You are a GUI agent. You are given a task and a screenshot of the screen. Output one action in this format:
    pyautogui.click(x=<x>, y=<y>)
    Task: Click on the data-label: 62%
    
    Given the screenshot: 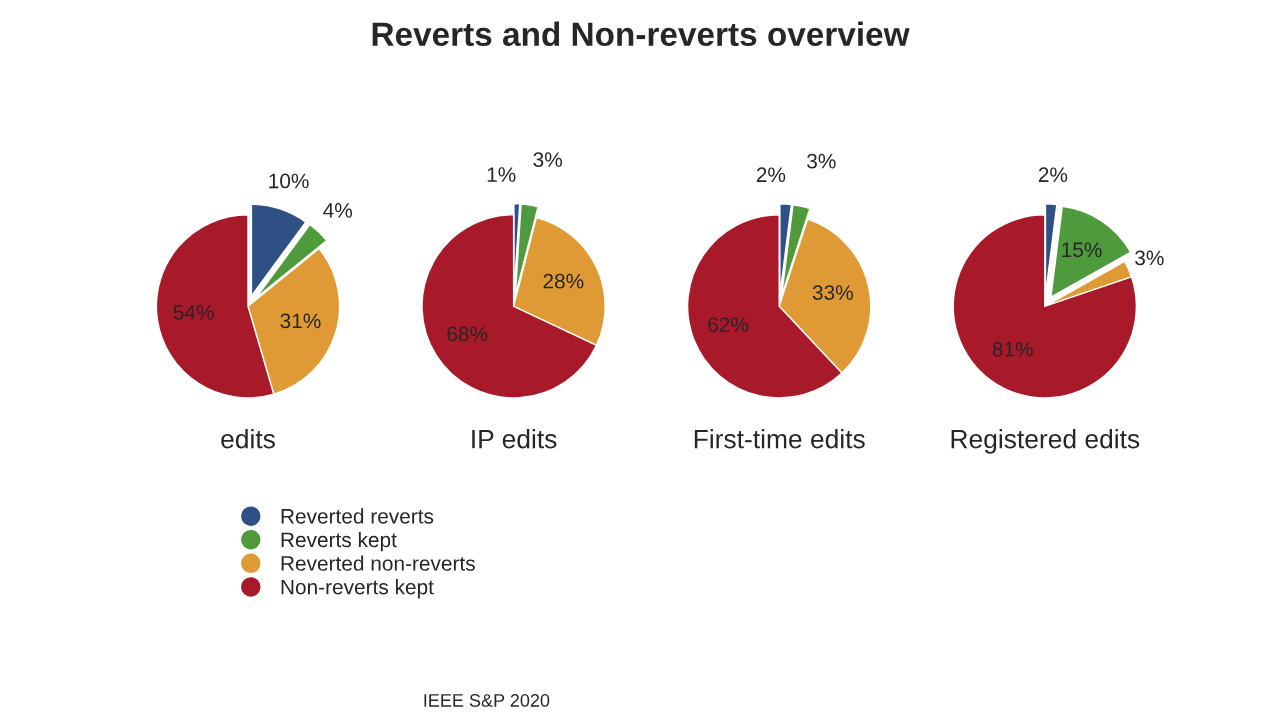 What is the action you would take?
    pyautogui.click(x=728, y=325)
    